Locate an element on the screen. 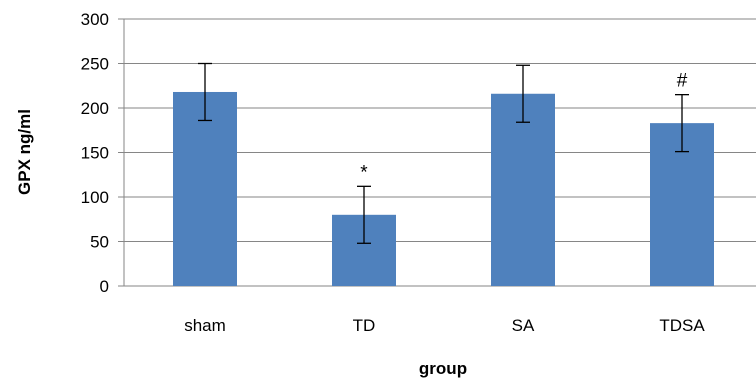 The image size is (756, 383). y-axis-ticks: 0 50 100 150 200 250 300 is located at coordinates (102, 153).